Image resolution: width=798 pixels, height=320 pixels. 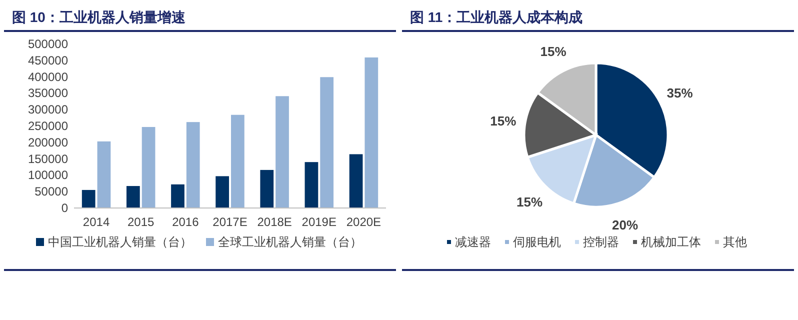 I want to click on x-tick-label: 2017E, so click(x=230, y=222).